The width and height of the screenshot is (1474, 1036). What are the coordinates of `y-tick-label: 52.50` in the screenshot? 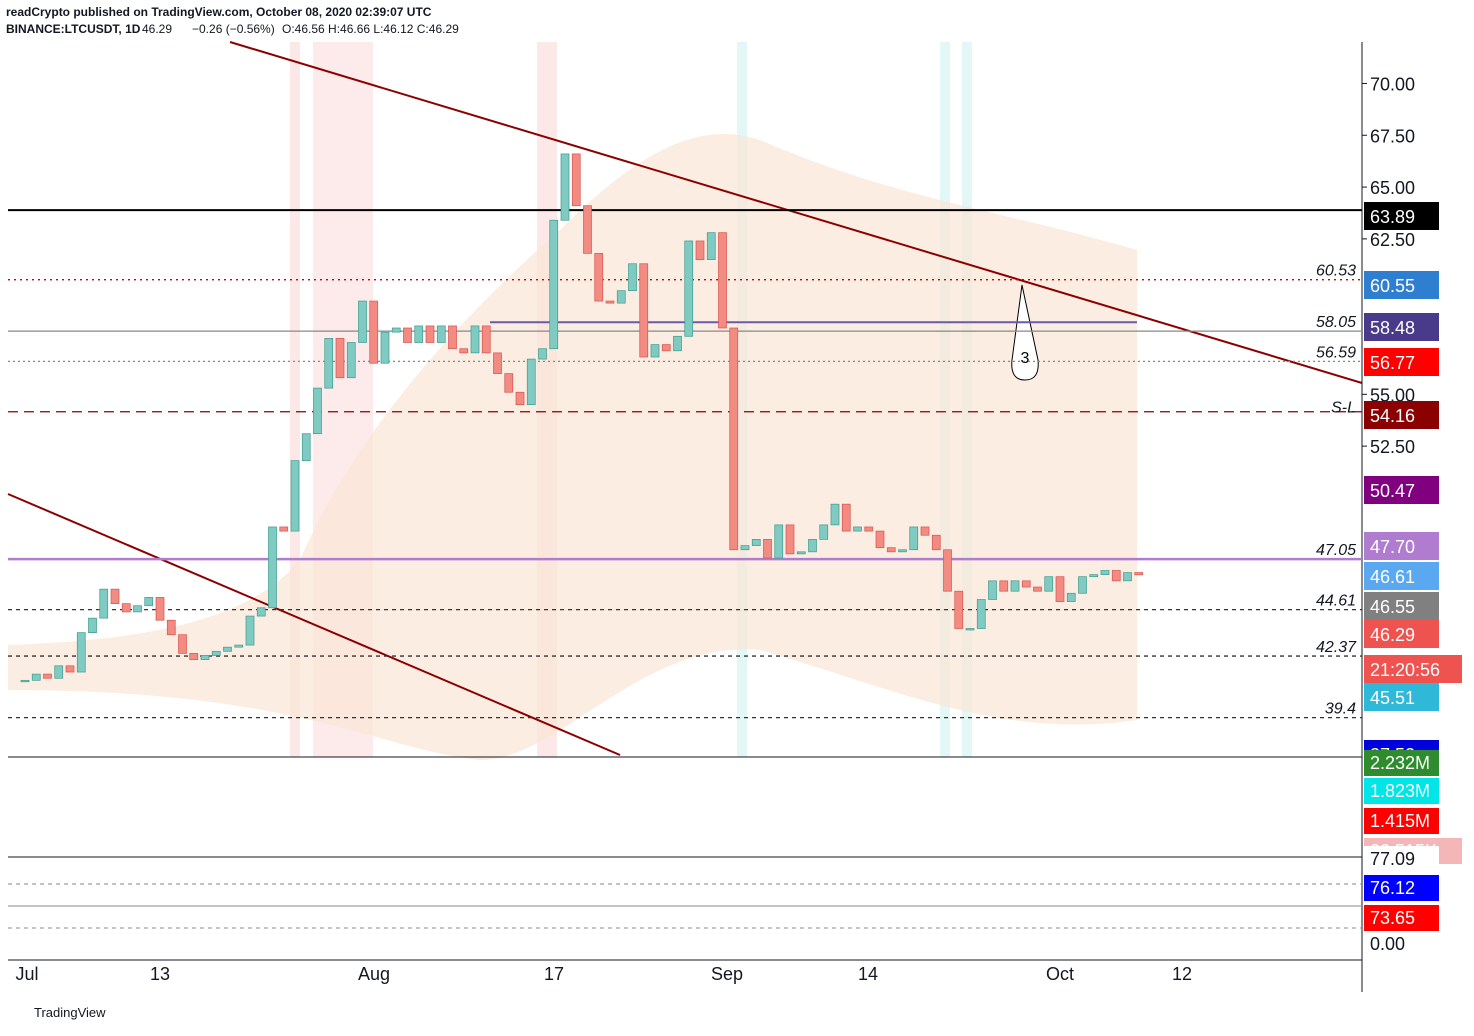 It's located at (1392, 447).